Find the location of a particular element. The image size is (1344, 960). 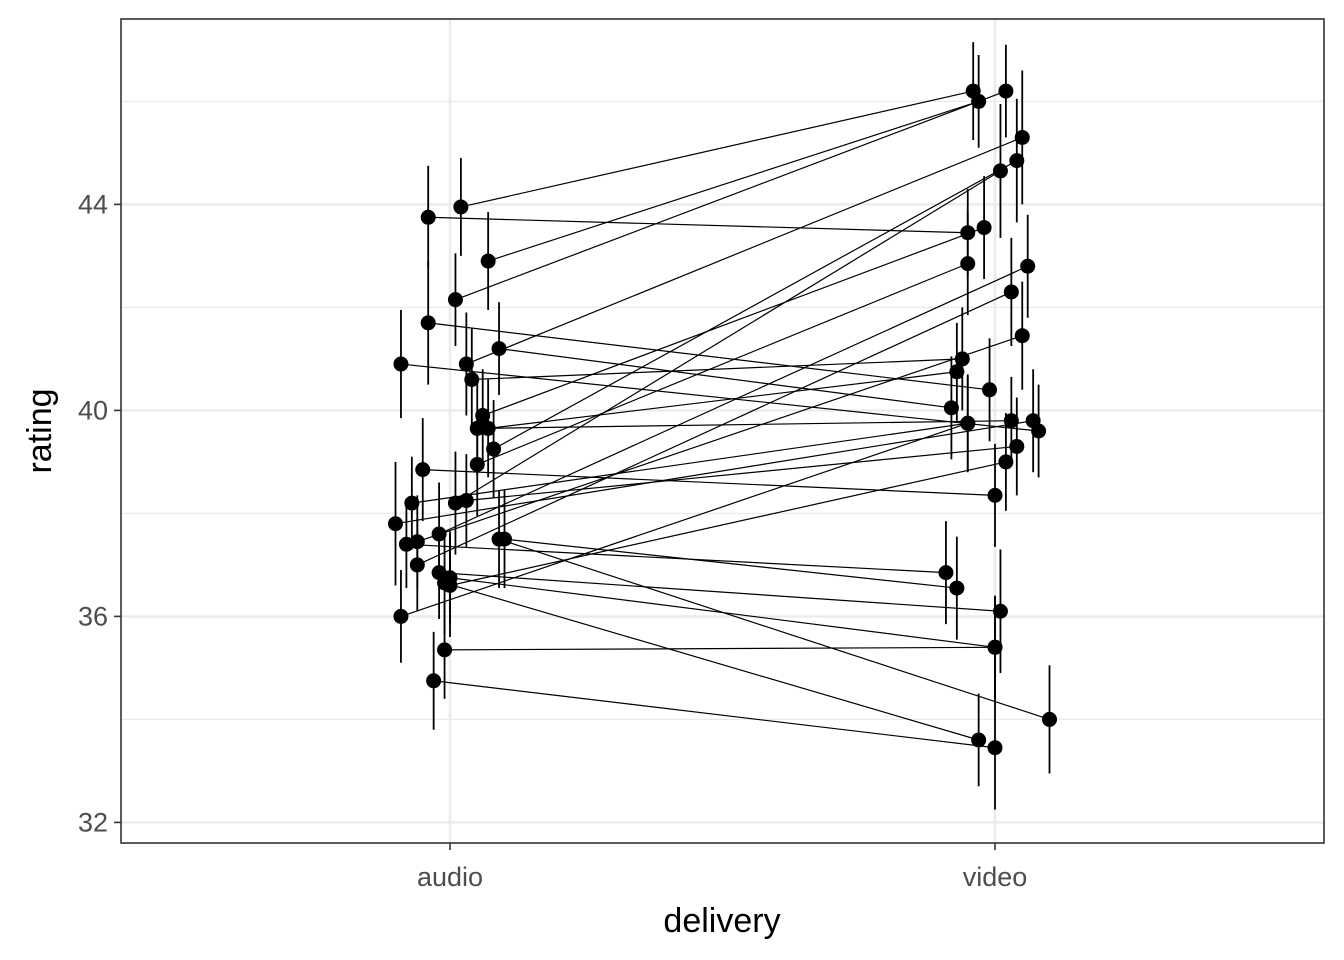

x-tick-label: audio is located at coordinates (450, 877).